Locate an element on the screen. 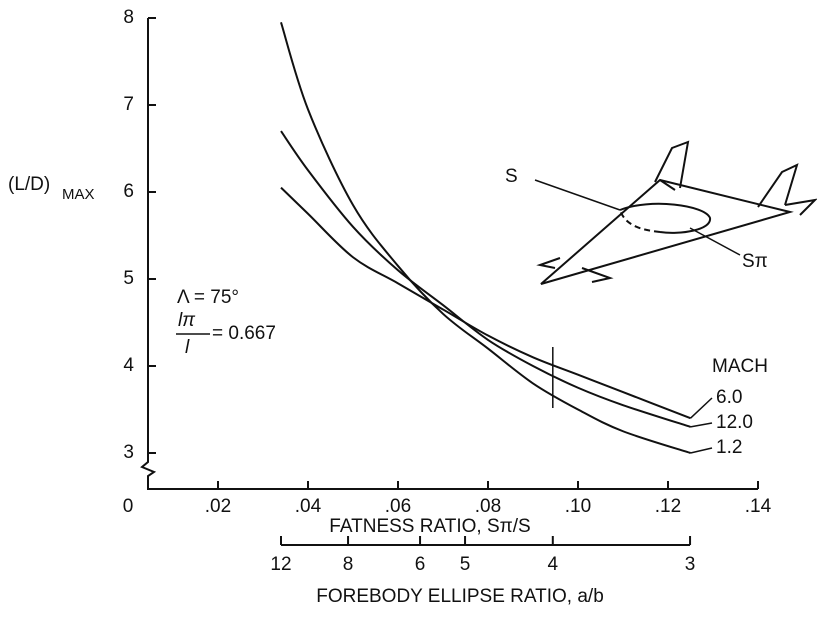  y-tick-label: 4 is located at coordinates (128, 365).